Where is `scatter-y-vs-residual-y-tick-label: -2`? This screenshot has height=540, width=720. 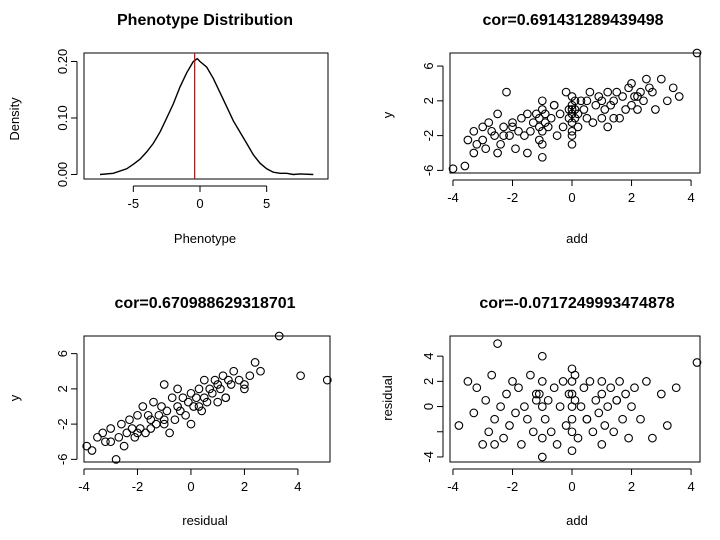
scatter-y-vs-residual-y-tick-label: -2 is located at coordinates (62, 424).